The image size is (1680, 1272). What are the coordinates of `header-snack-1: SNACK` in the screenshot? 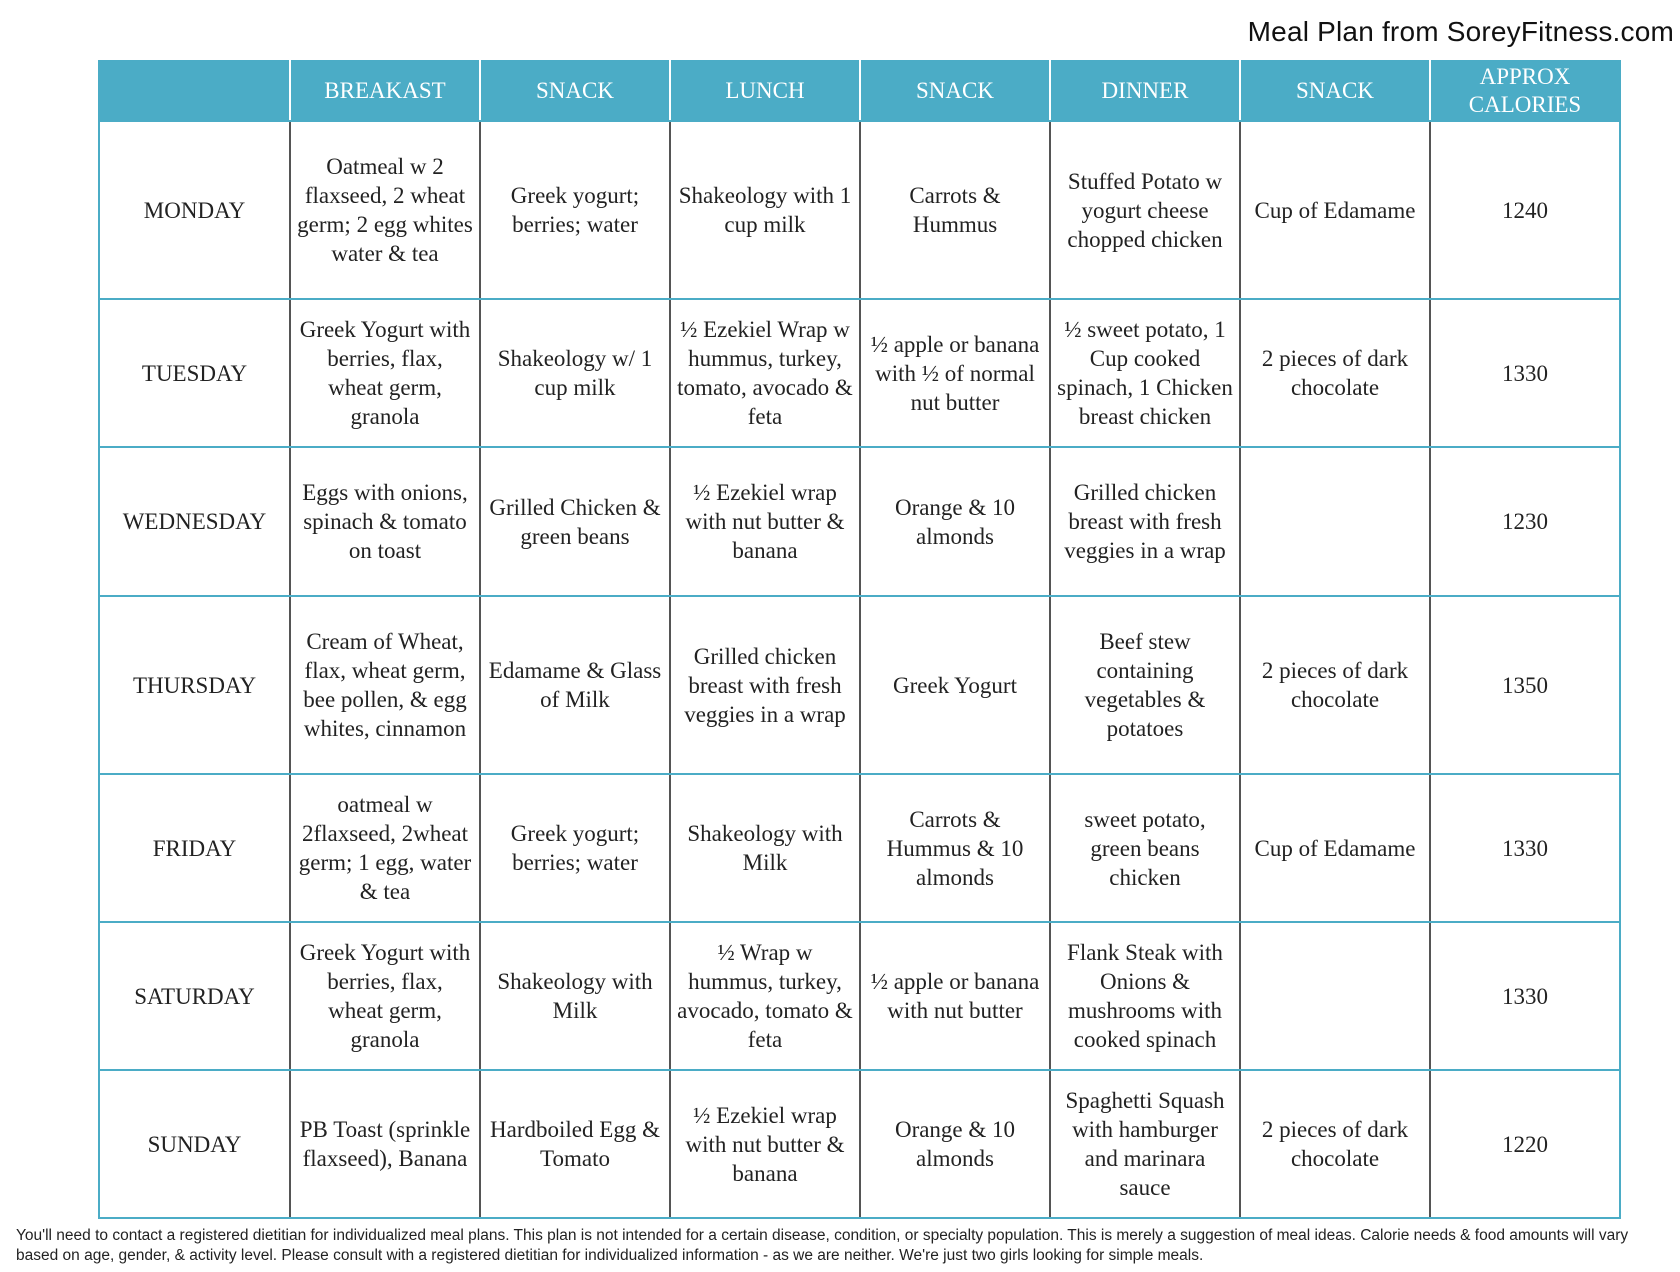 It's located at (575, 91).